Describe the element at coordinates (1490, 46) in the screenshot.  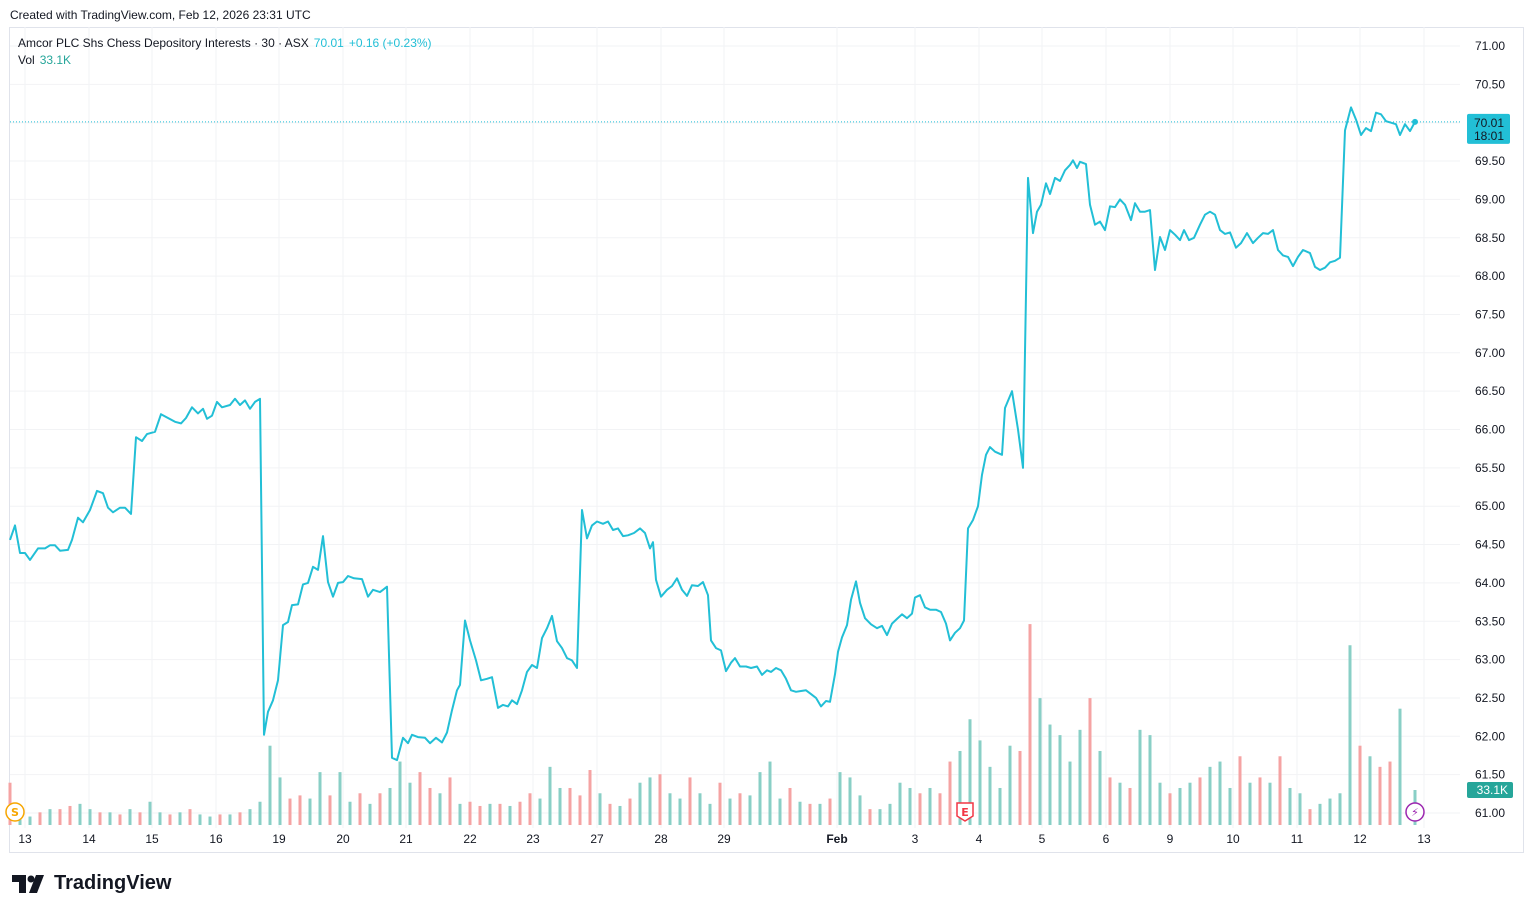
I see `y-tick-label: 71.00` at that location.